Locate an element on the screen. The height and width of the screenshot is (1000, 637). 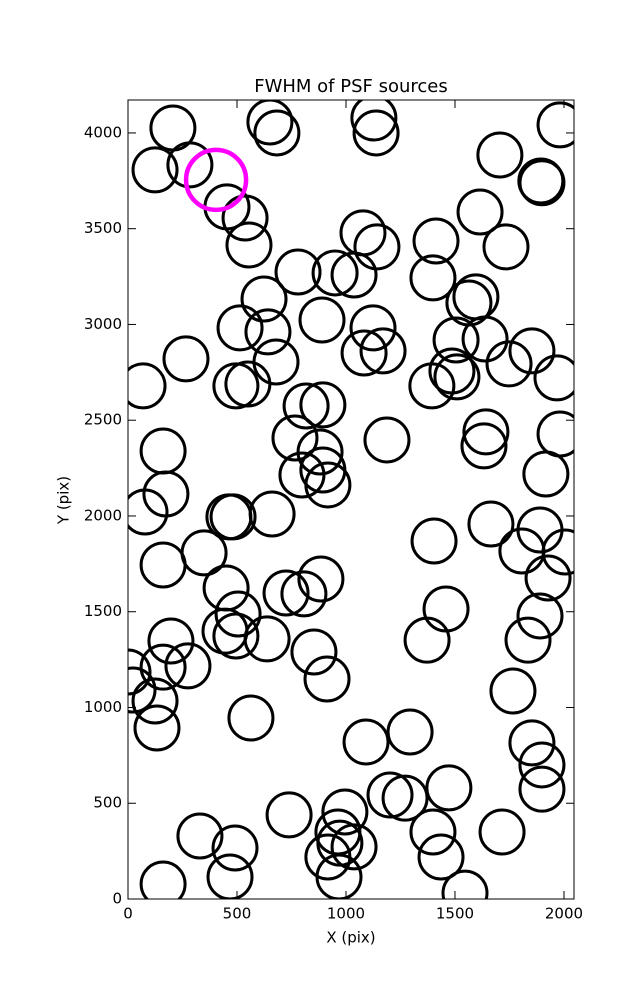
x-tick-label: 1500 is located at coordinates (455, 914).